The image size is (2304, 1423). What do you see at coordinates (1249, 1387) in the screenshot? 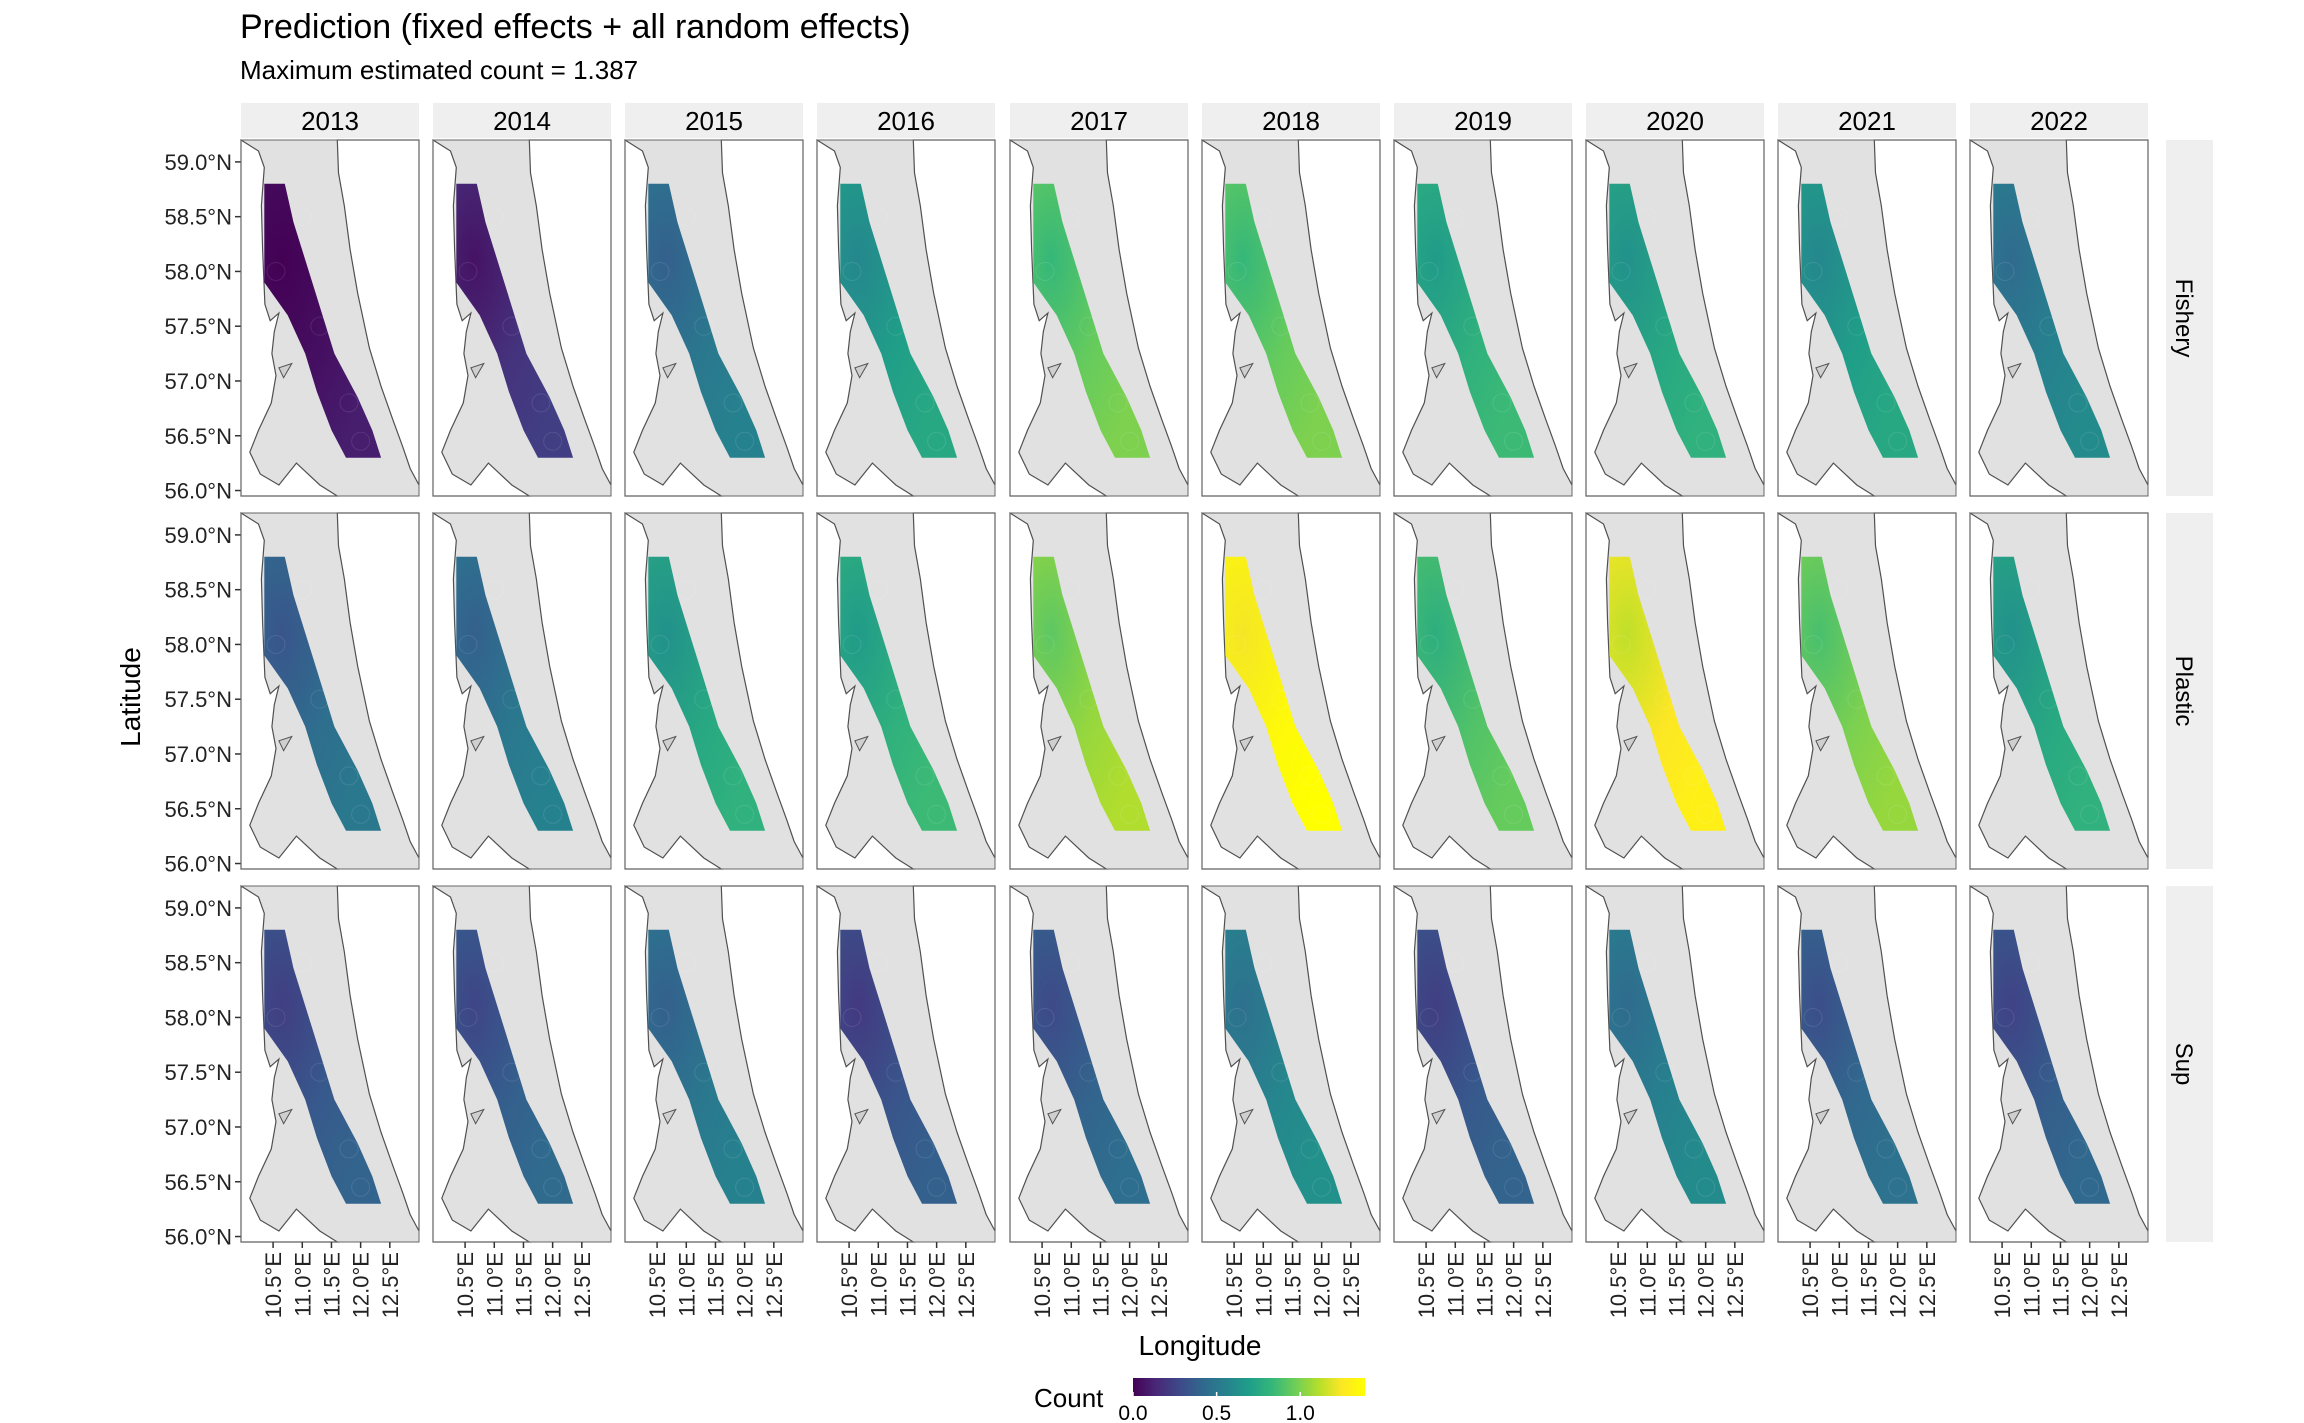
I see `legend-colorbar` at bounding box center [1249, 1387].